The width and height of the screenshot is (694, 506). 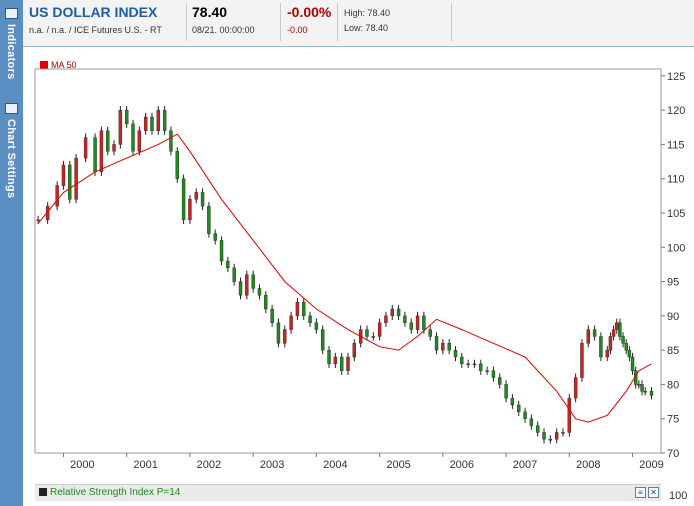 What do you see at coordinates (398, 465) in the screenshot?
I see `x-tick-label: 2005` at bounding box center [398, 465].